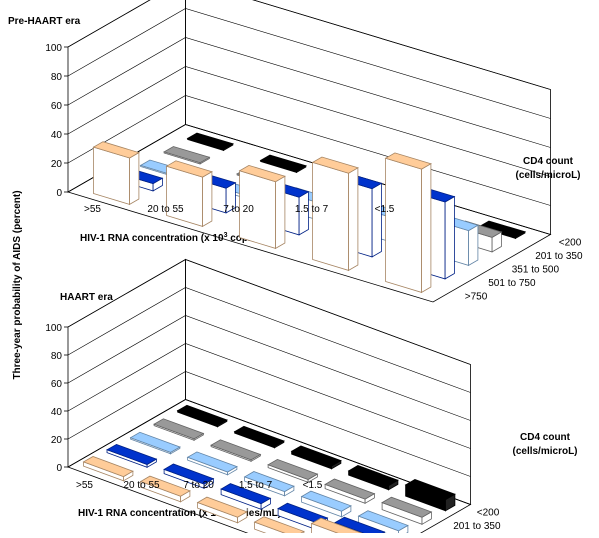 This screenshot has height=538, width=599. What do you see at coordinates (476, 296) in the screenshot?
I see `y-tick-label: >750` at bounding box center [476, 296].